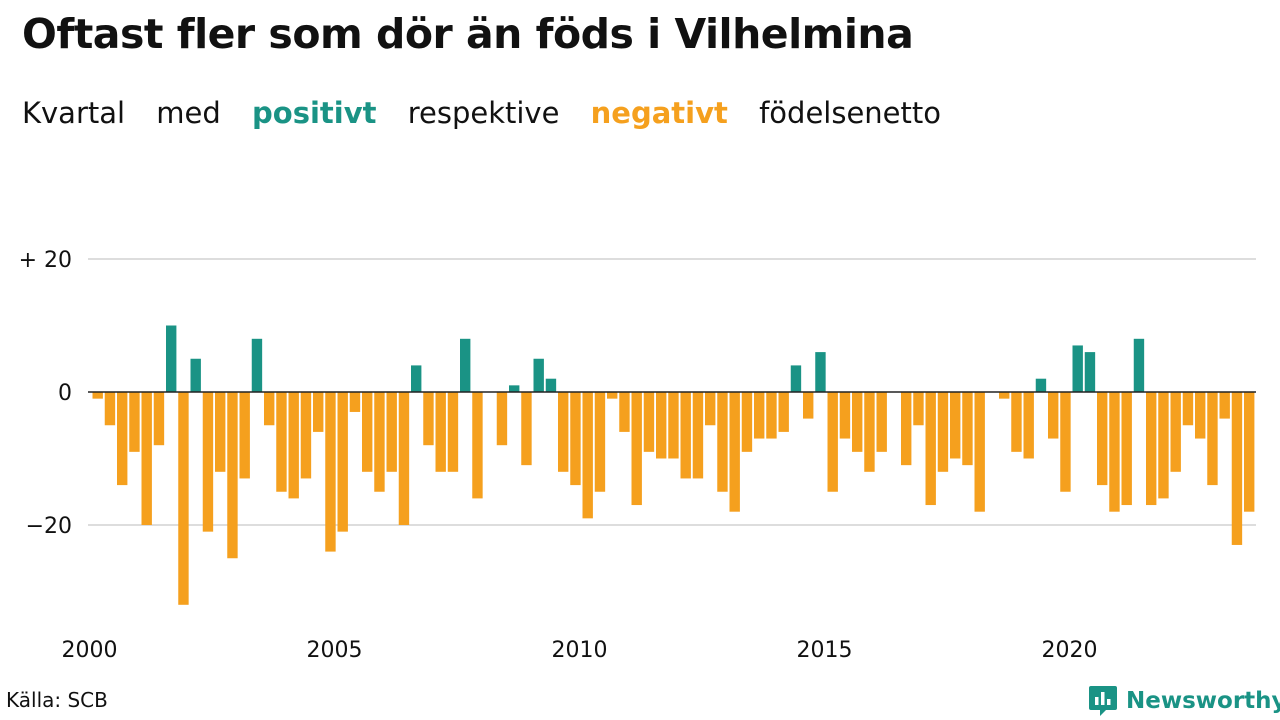  I want to click on x-tick-label: 2010, so click(580, 650).